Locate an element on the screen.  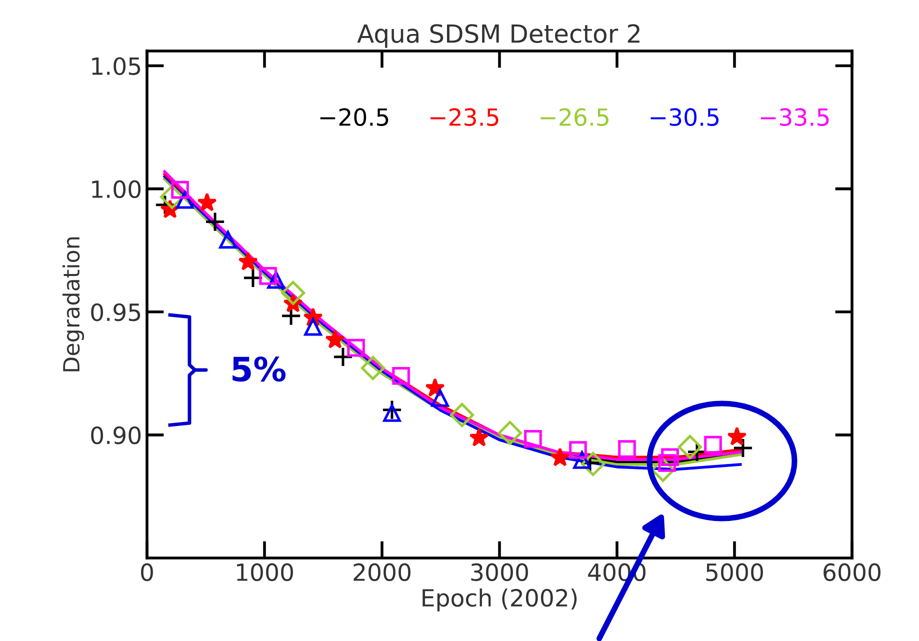
chart-title: Aqua SDSM Detector 2 is located at coordinates (498, 36).